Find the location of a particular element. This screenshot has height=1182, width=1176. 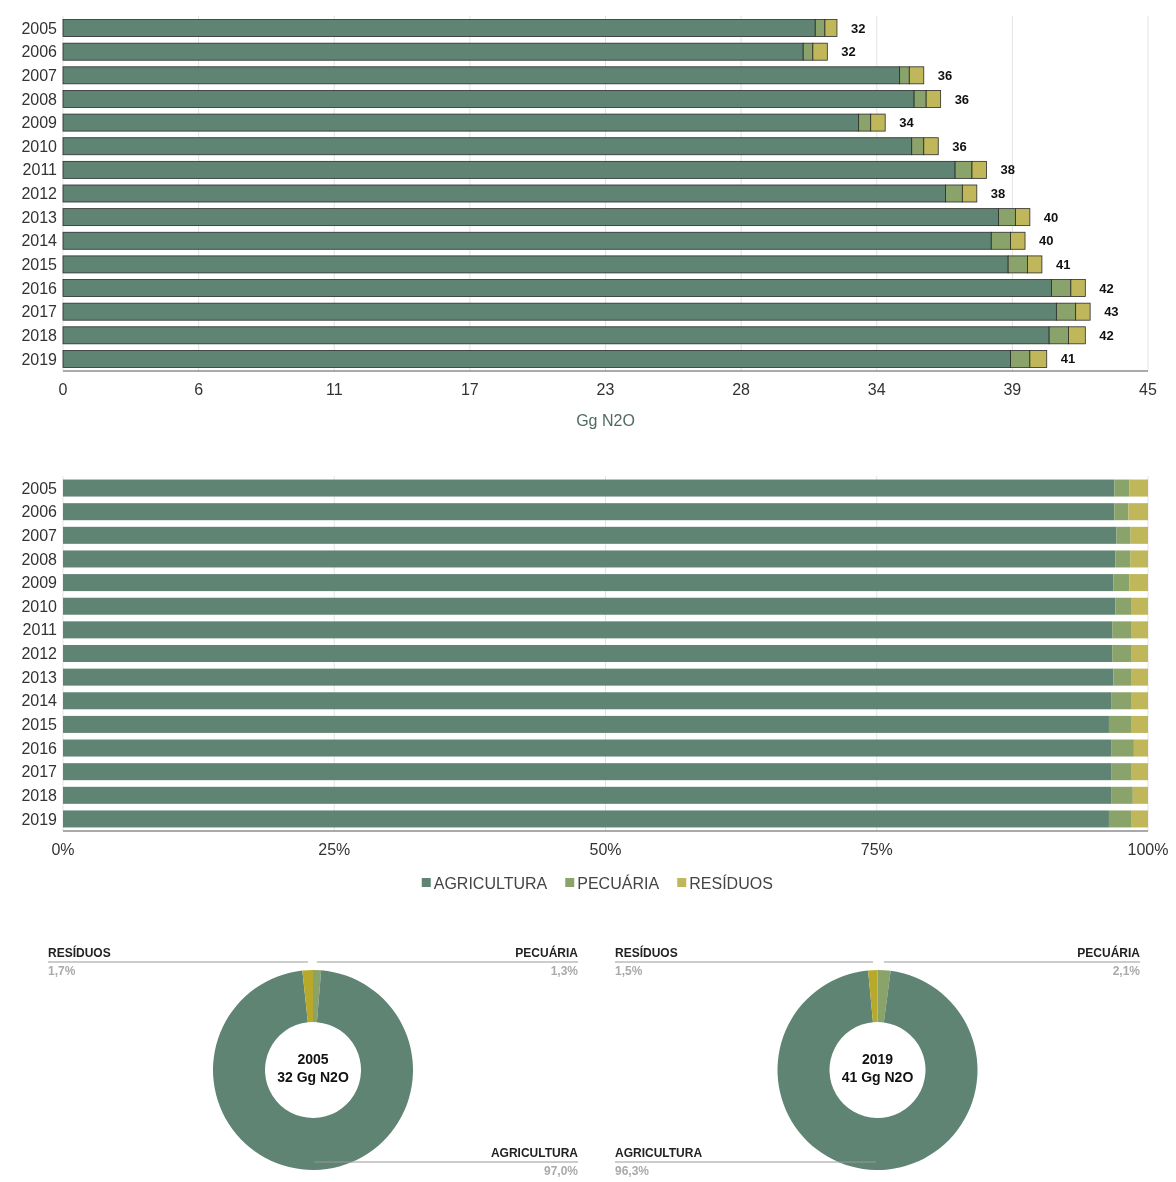

x-tick-label: 6 is located at coordinates (199, 389).